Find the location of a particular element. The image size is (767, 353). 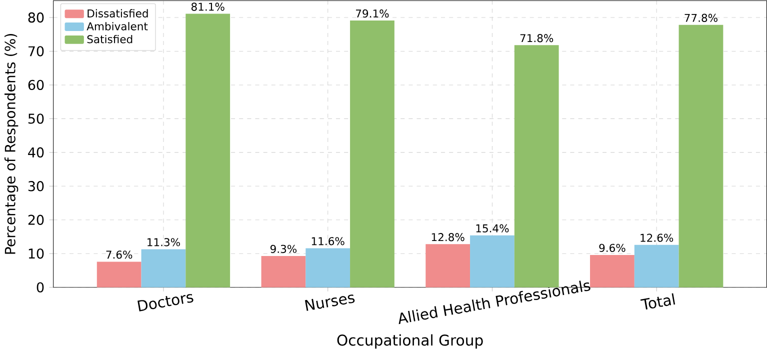

x-tick-label: Doctors is located at coordinates (166, 303).